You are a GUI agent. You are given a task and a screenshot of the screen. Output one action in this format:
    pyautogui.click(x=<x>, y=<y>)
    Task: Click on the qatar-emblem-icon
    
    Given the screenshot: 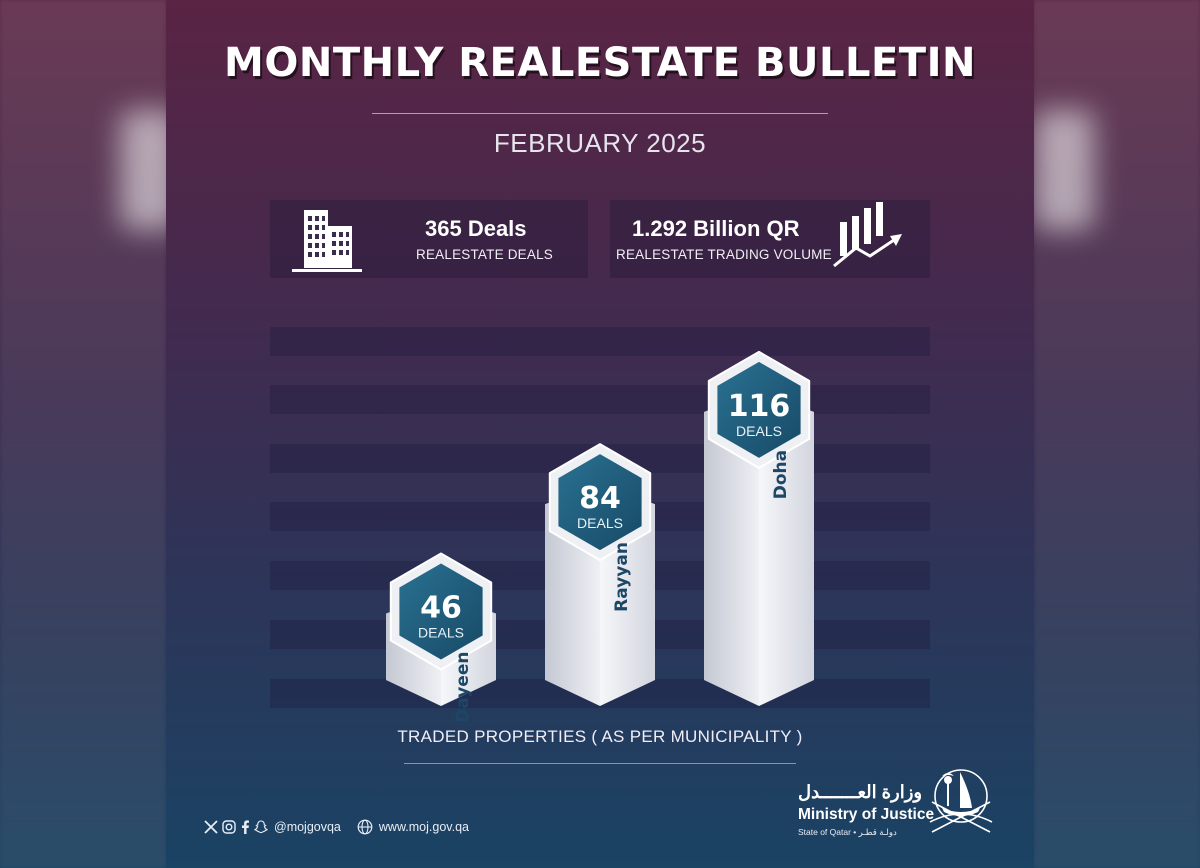 What is the action you would take?
    pyautogui.click(x=961, y=801)
    